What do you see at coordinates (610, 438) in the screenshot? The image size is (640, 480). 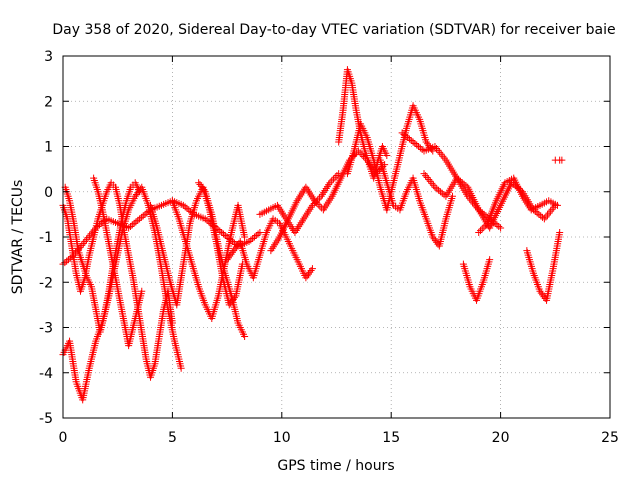 I see `x-tick-label: 25` at bounding box center [610, 438].